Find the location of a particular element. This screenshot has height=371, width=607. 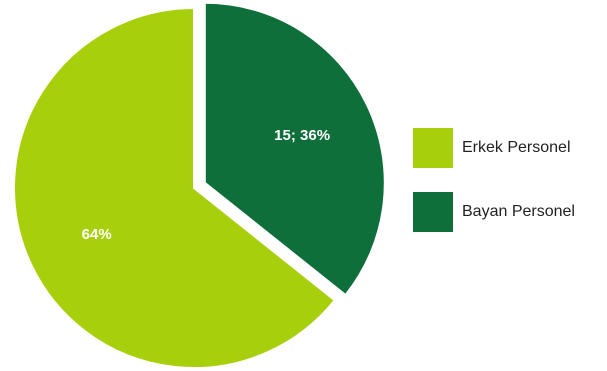

legend: Erkek Personel Bayan Personel is located at coordinates (494, 192).